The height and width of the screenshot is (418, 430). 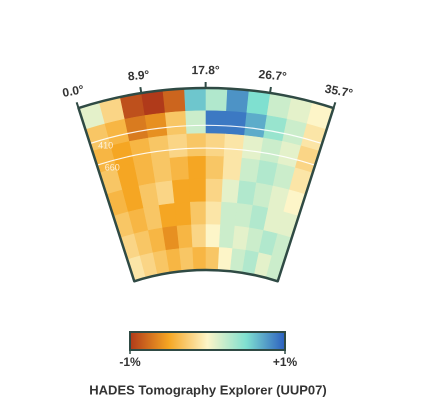 What do you see at coordinates (130, 362) in the screenshot?
I see `colorbar-label: -1%` at bounding box center [130, 362].